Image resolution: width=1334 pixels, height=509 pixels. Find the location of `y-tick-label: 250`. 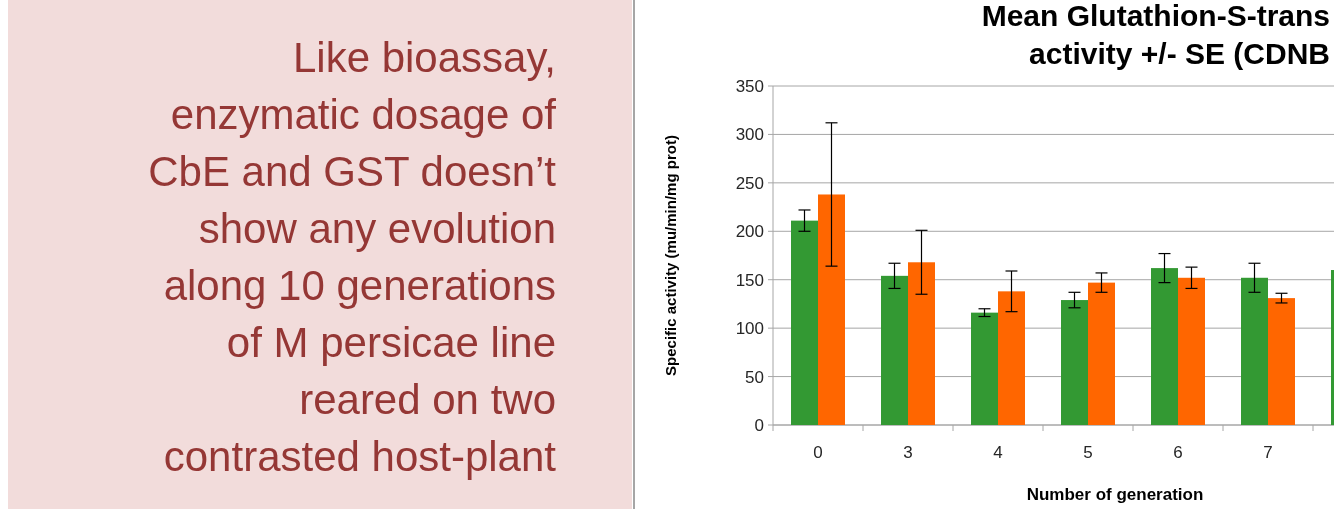

y-tick-label: 250 is located at coordinates (749, 183).